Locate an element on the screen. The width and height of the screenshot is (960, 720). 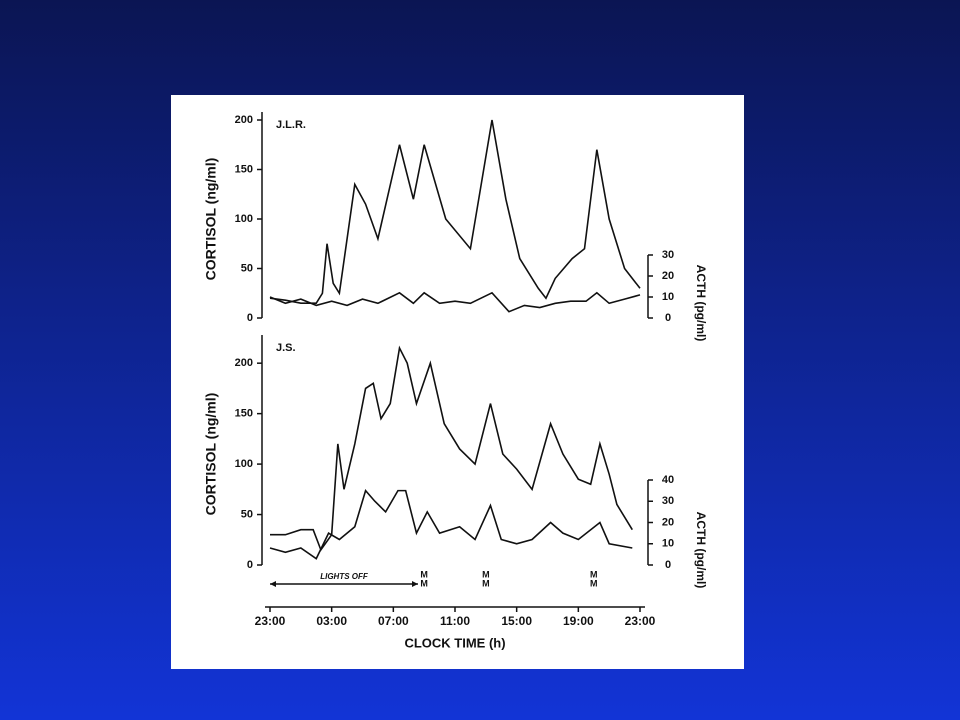
x-tick-label: 19:00 is located at coordinates (578, 621).